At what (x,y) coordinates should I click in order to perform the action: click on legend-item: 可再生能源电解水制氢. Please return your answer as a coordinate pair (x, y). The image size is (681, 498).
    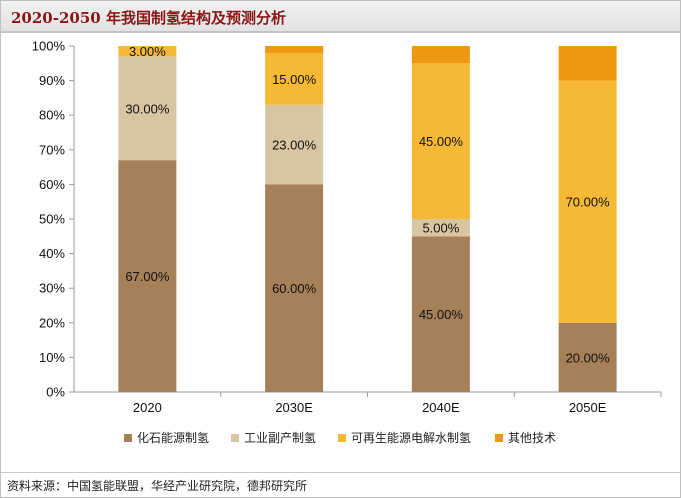
    Looking at the image, I should click on (411, 437).